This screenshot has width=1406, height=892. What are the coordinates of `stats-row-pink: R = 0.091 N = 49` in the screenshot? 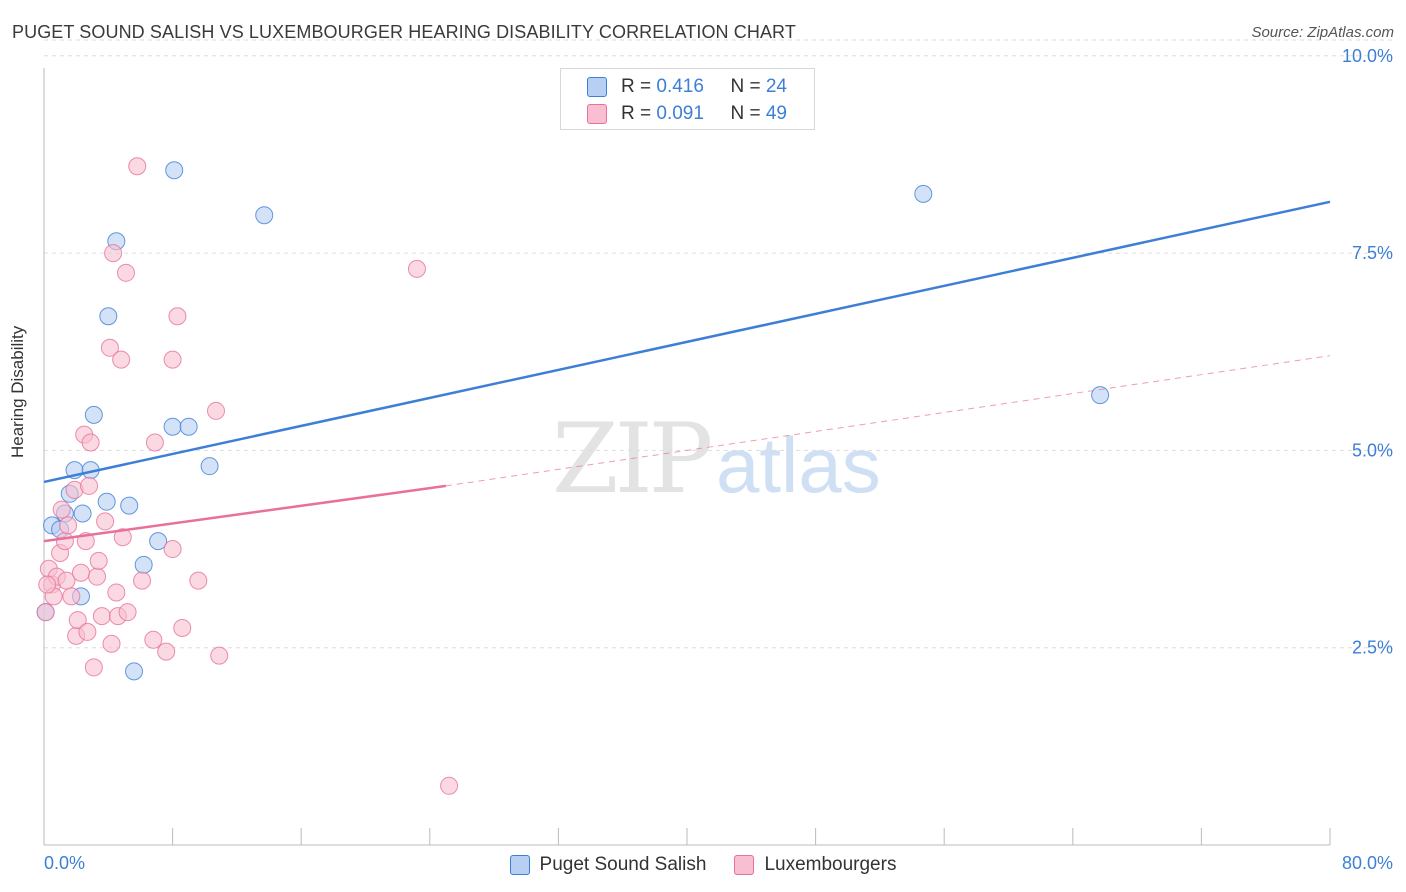 It's located at (687, 114).